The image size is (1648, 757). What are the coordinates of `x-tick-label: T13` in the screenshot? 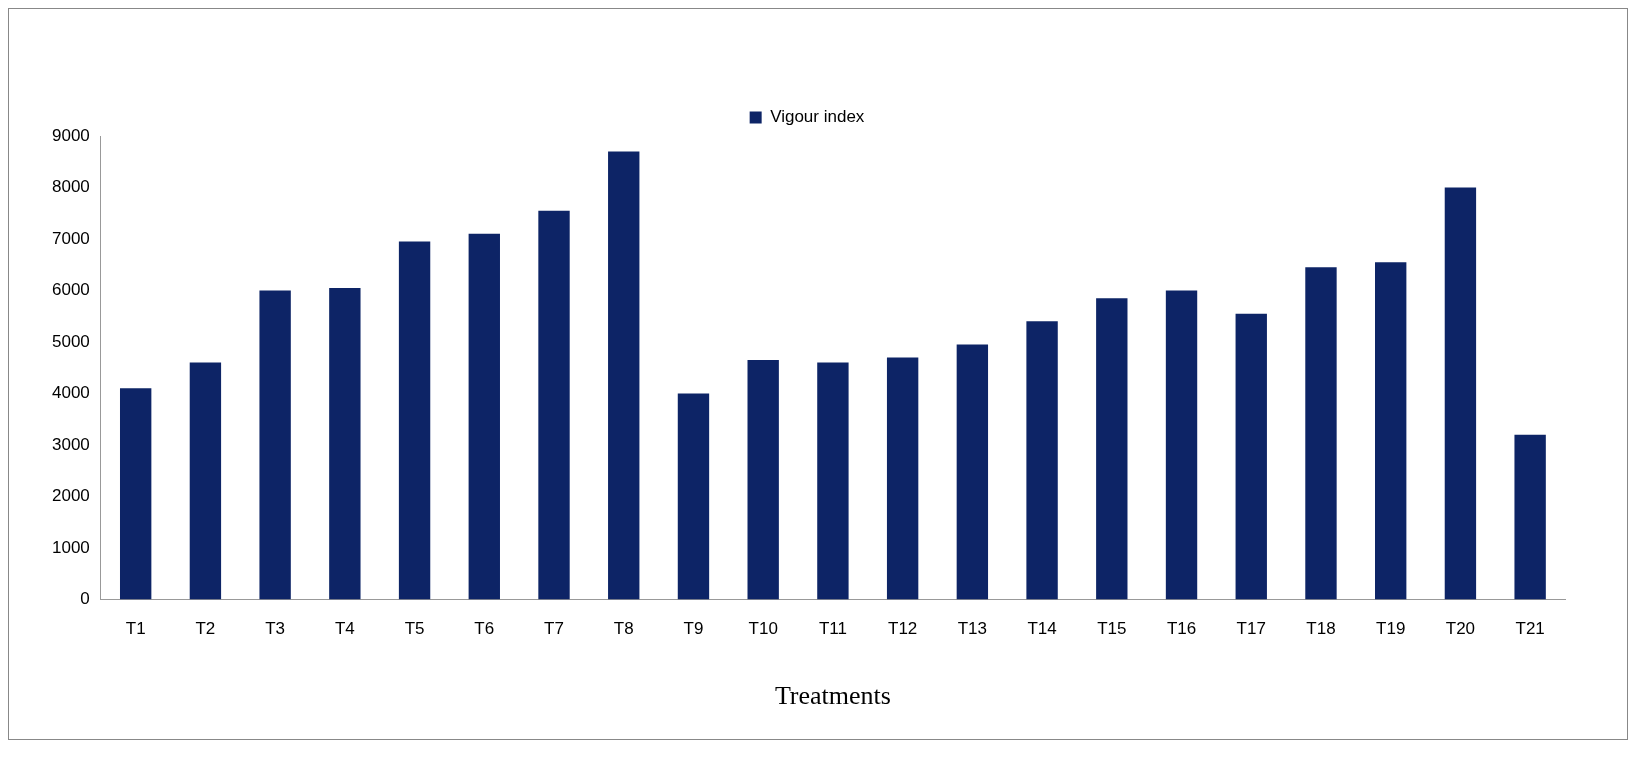 It's located at (972, 629).